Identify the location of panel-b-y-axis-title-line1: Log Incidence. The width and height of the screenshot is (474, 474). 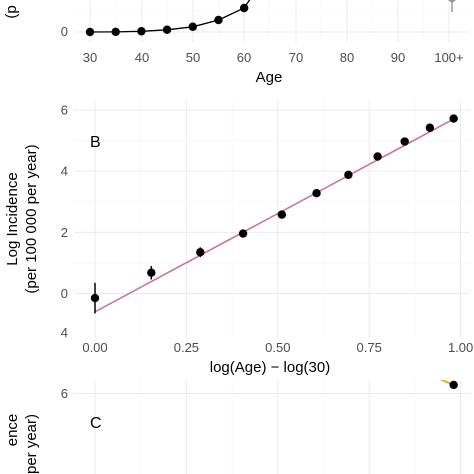
(12, 218).